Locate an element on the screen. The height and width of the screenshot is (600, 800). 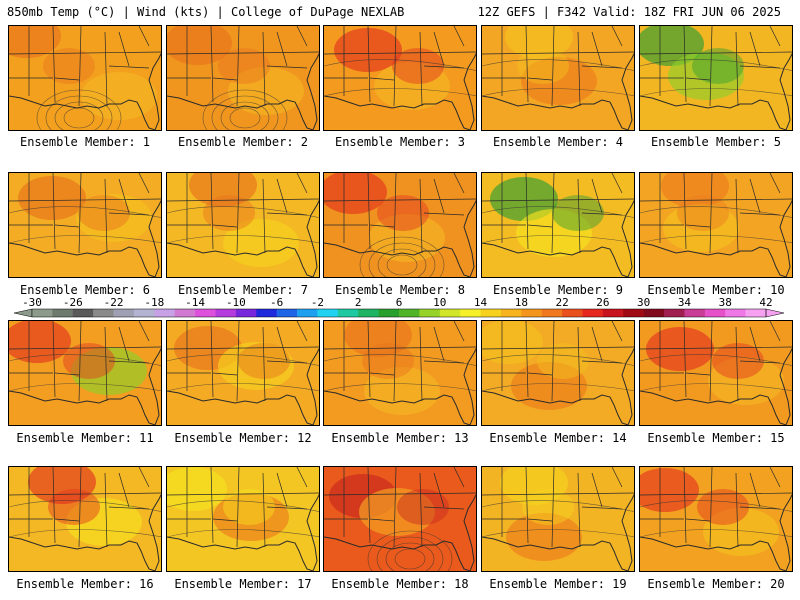
member-caption: Ensemble Member: 17 is located at coordinates (243, 584).